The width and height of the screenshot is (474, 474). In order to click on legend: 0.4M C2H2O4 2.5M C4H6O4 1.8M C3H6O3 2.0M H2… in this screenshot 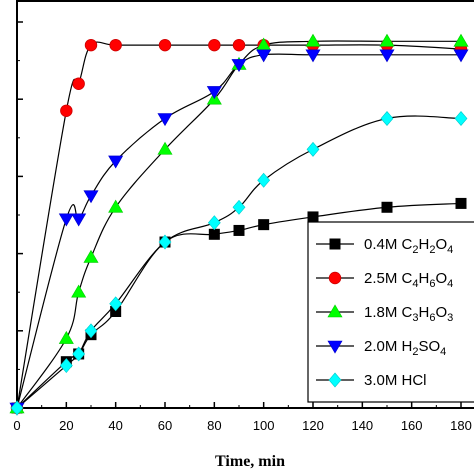, I will do `click(390, 312)`.